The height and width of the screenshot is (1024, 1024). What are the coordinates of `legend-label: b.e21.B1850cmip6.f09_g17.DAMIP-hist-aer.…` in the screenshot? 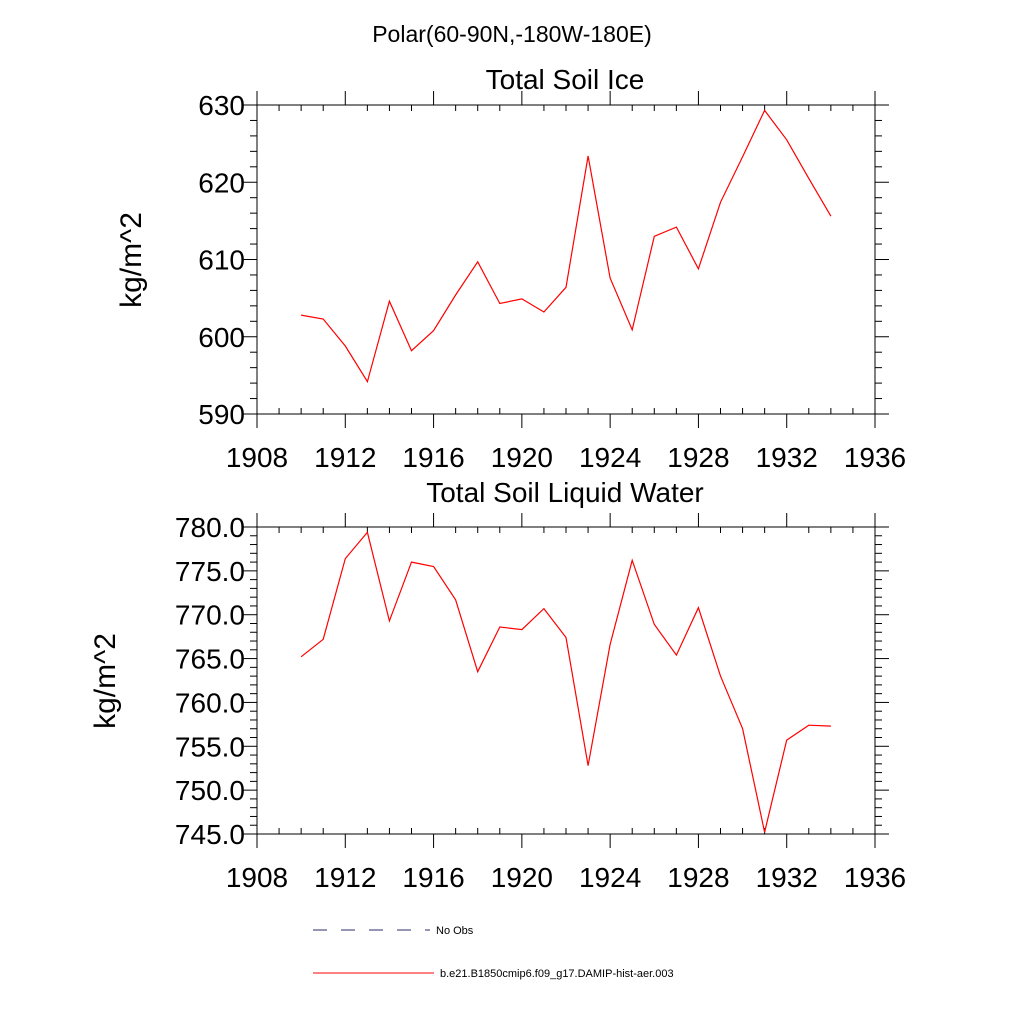 It's located at (557, 974).